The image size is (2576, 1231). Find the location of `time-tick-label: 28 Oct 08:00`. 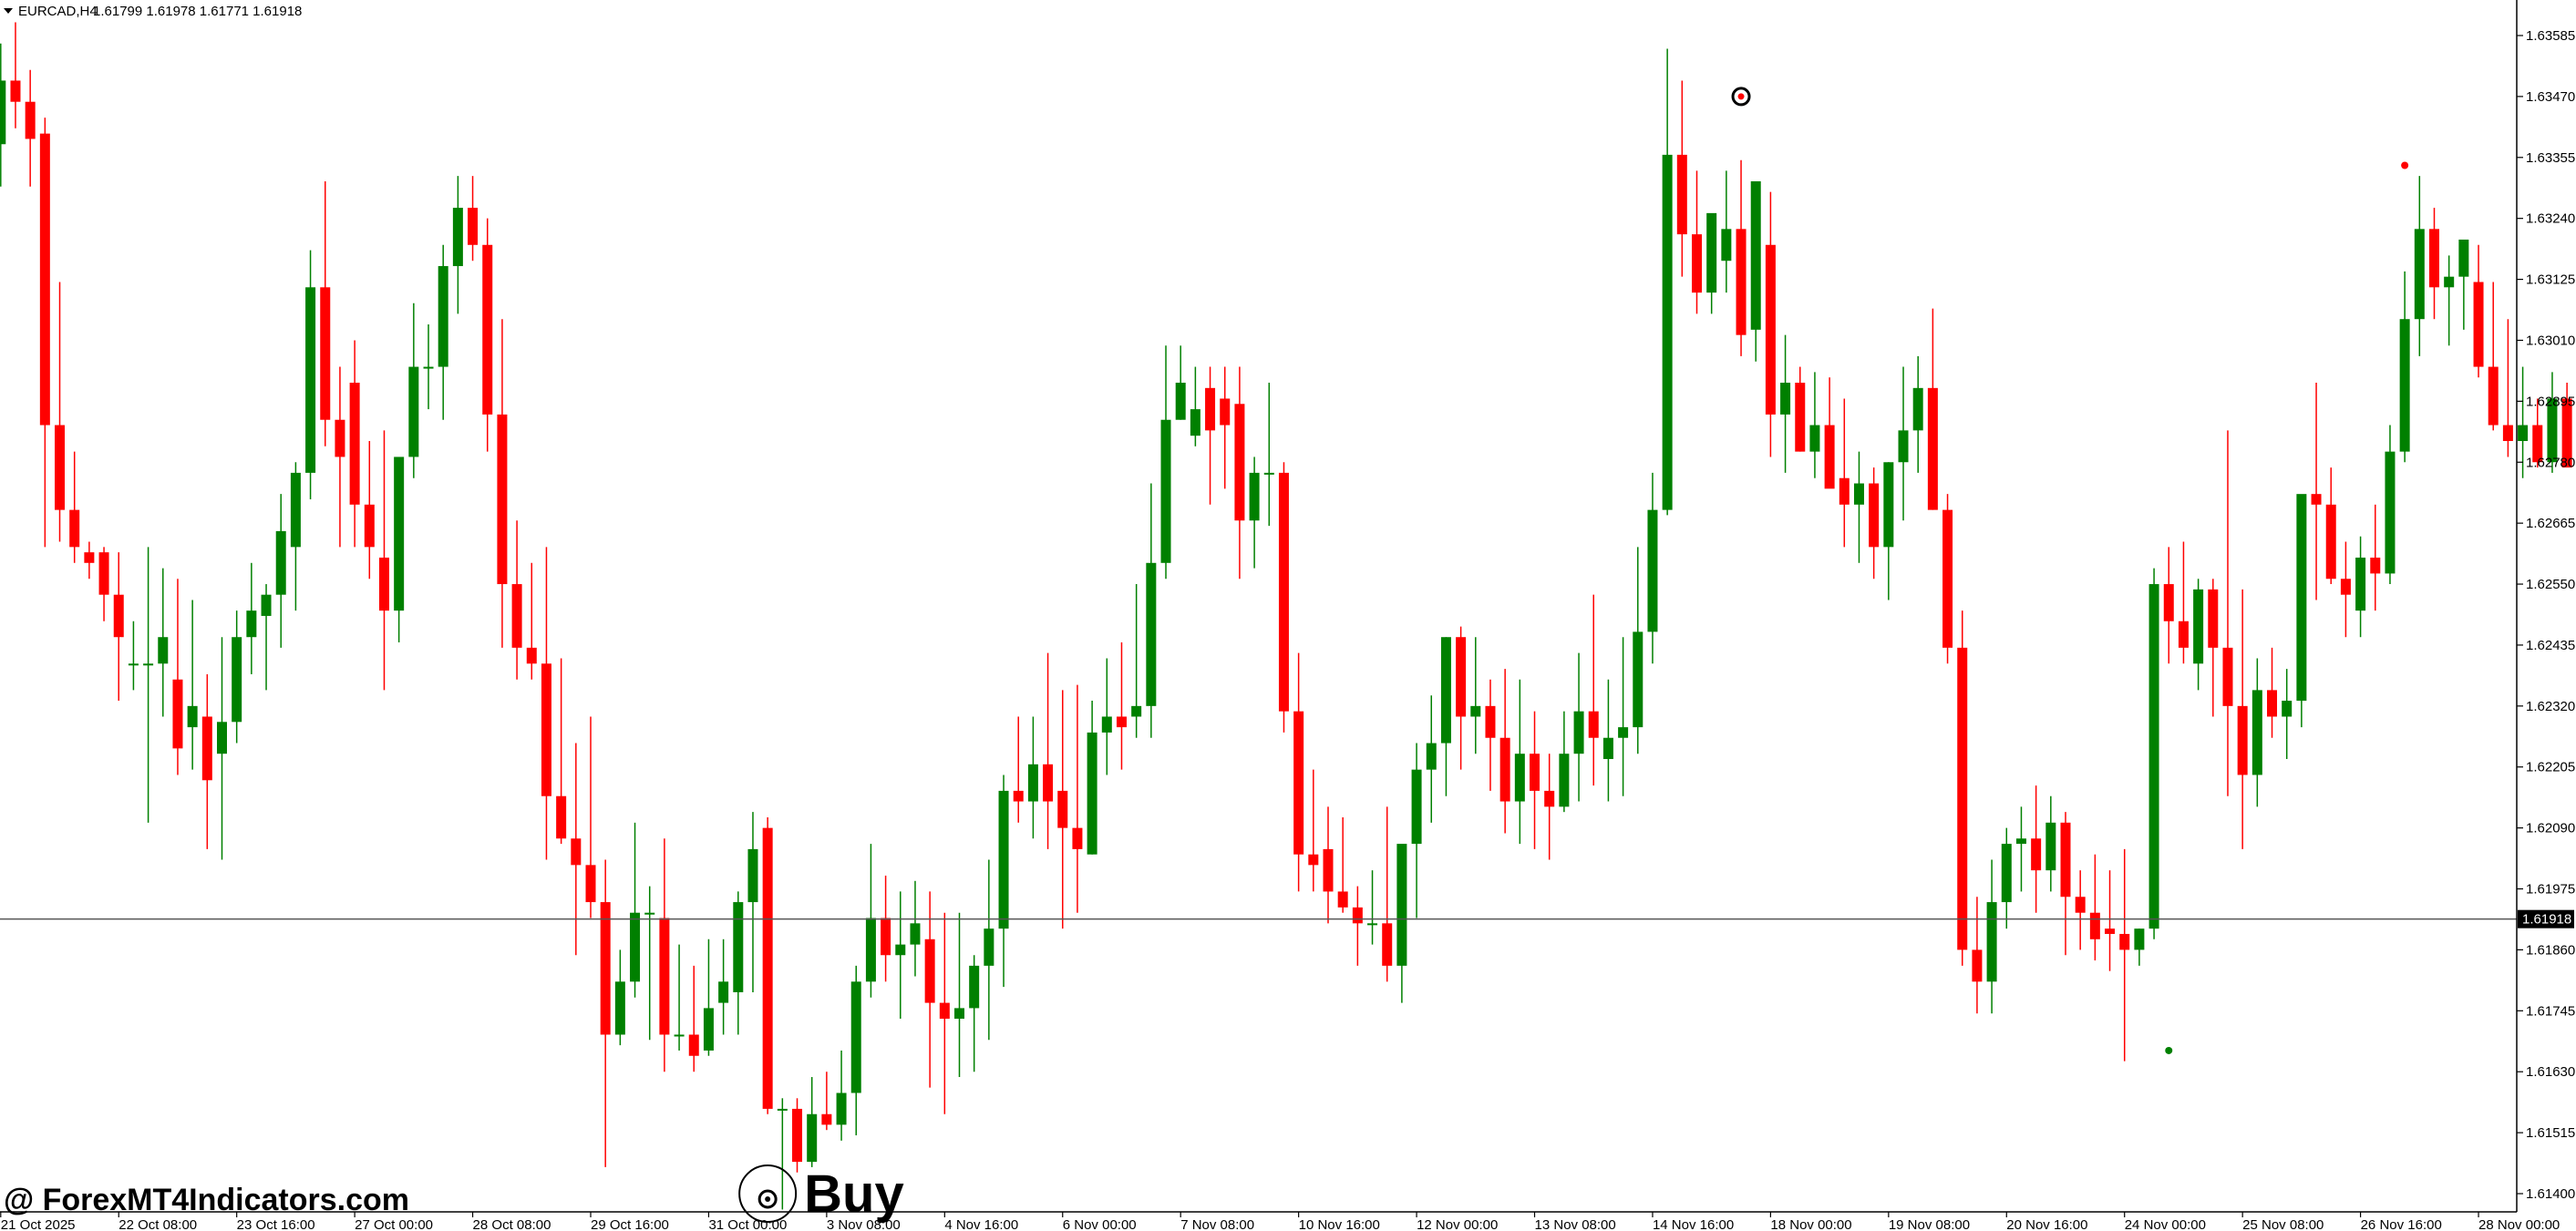

time-tick-label: 28 Oct 08:00 is located at coordinates (512, 1224).